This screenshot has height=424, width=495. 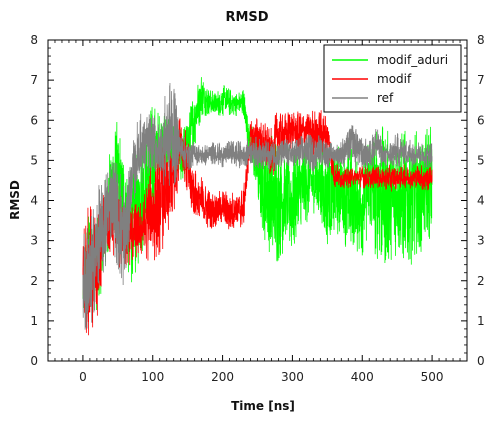 What do you see at coordinates (385, 98) in the screenshot?
I see `legend-label-ref: ref` at bounding box center [385, 98].